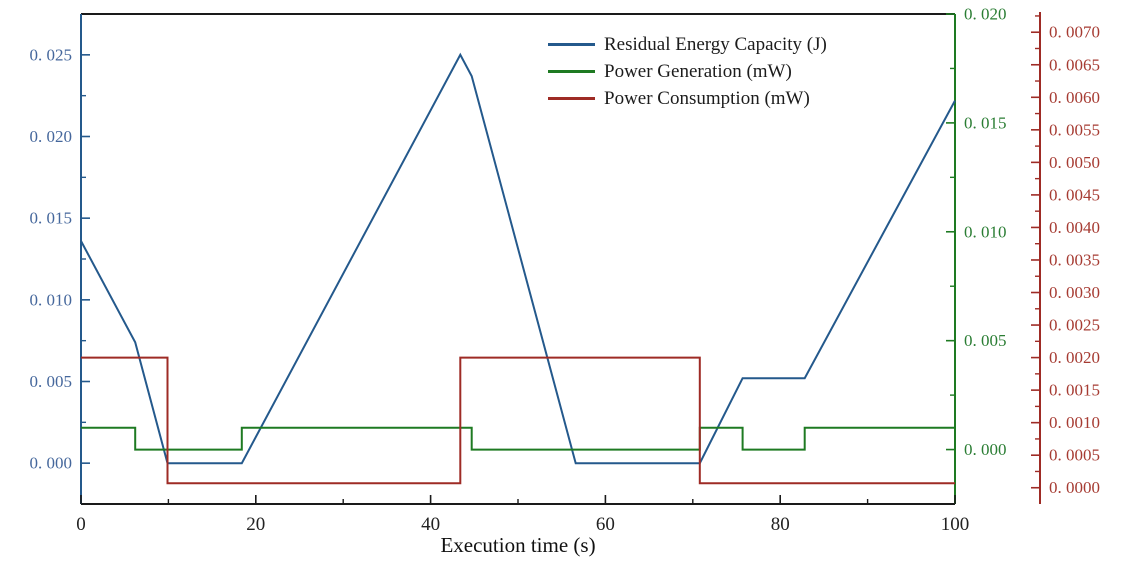 The height and width of the screenshot is (581, 1127). What do you see at coordinates (51, 463) in the screenshot?
I see `left-tick-label: 0. 000` at bounding box center [51, 463].